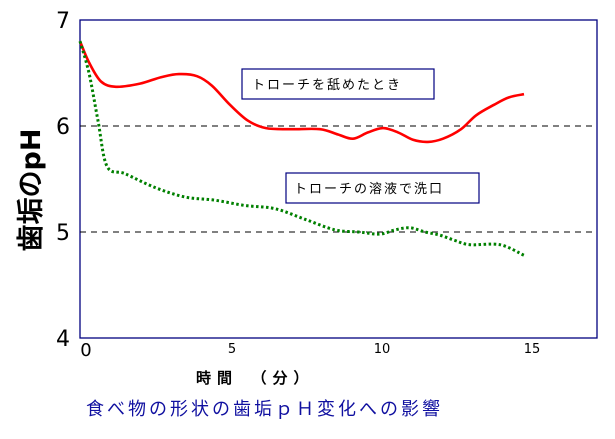 The height and width of the screenshot is (439, 615). Describe the element at coordinates (31, 190) in the screenshot. I see `y-axis-label: 歯垢のpH` at that location.